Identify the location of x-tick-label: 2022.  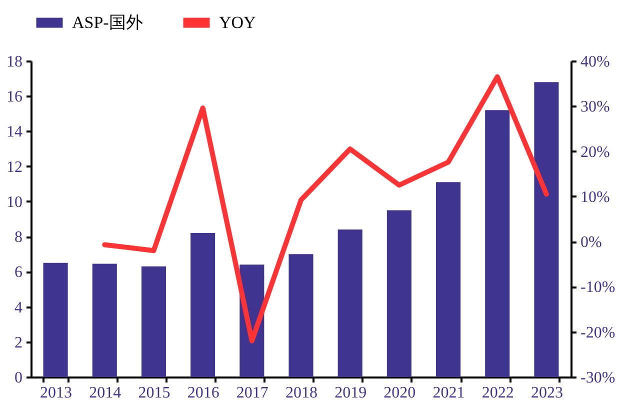
(498, 393).